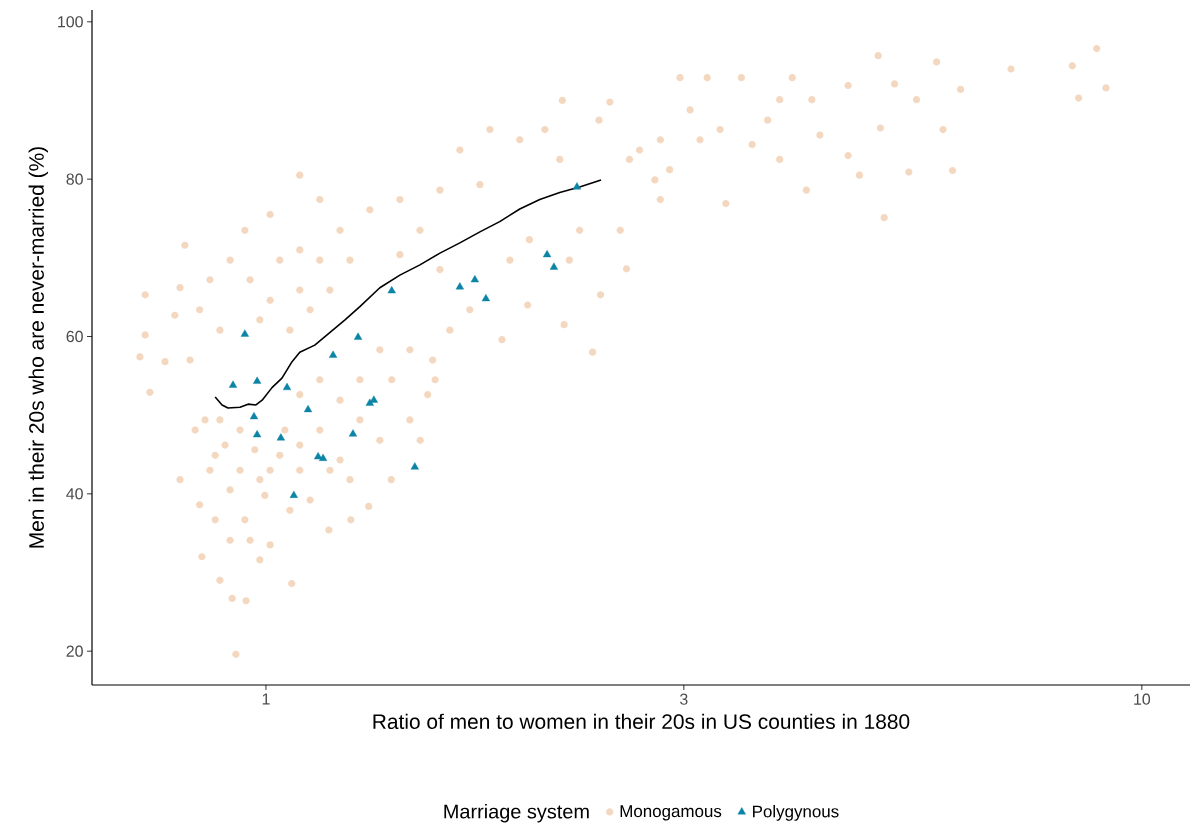 The height and width of the screenshot is (823, 1193). I want to click on y-axis-title: Men in their 20s who are never-married (%), so click(38, 347).